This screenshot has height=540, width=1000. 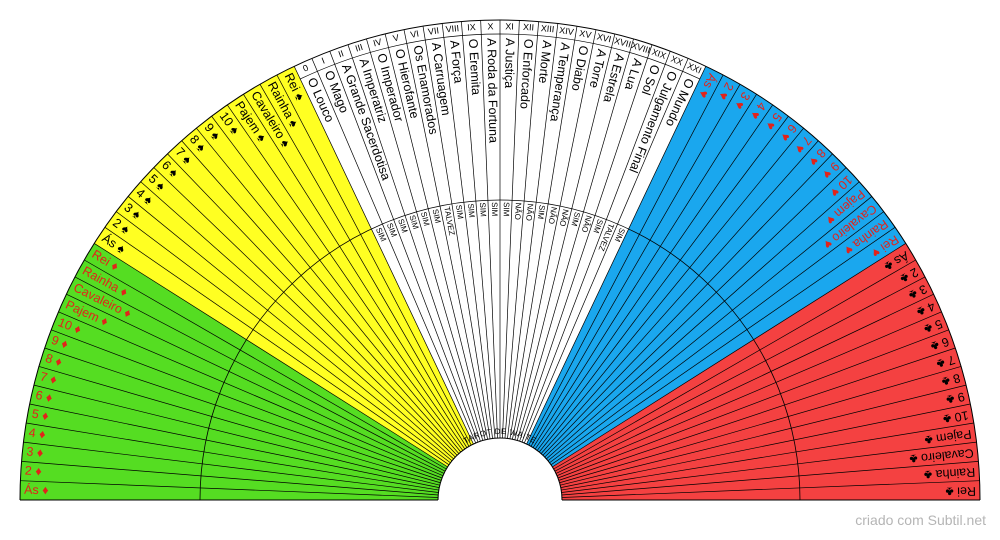 I want to click on arcana-numeral: III, so click(x=359, y=48).